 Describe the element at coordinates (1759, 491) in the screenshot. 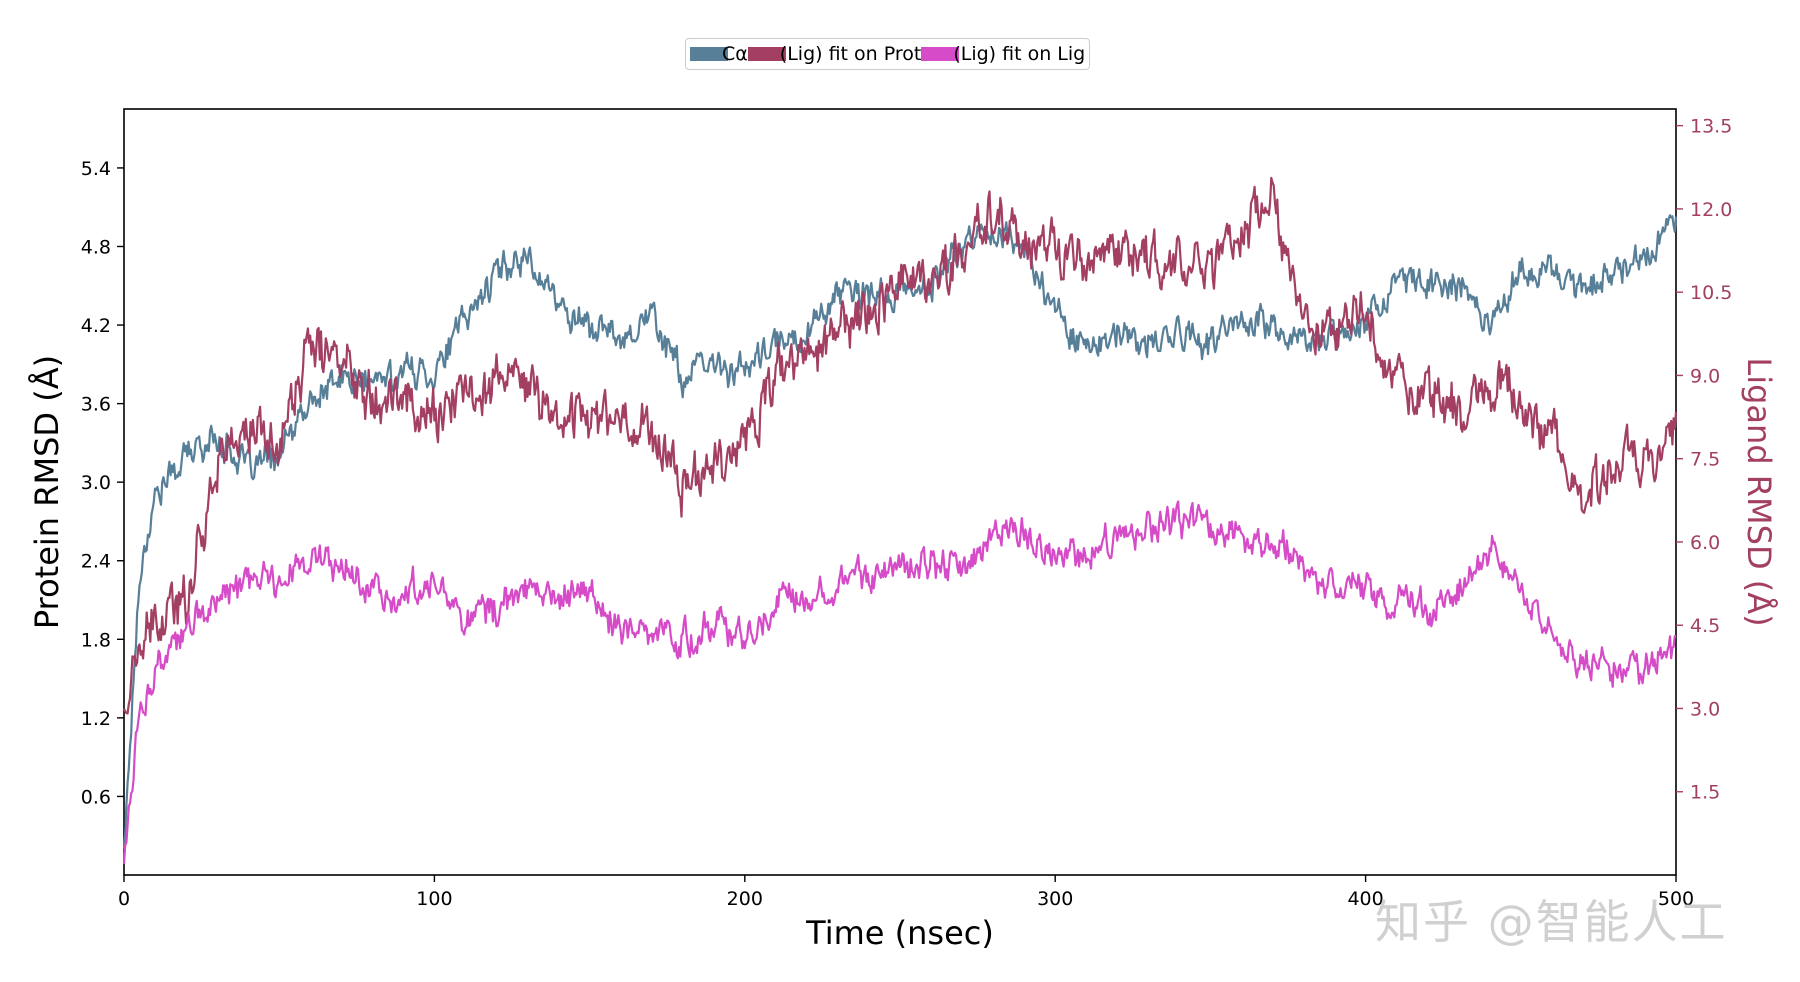

I see `y-axis-right-label: Ligand RMSD (Å)` at that location.